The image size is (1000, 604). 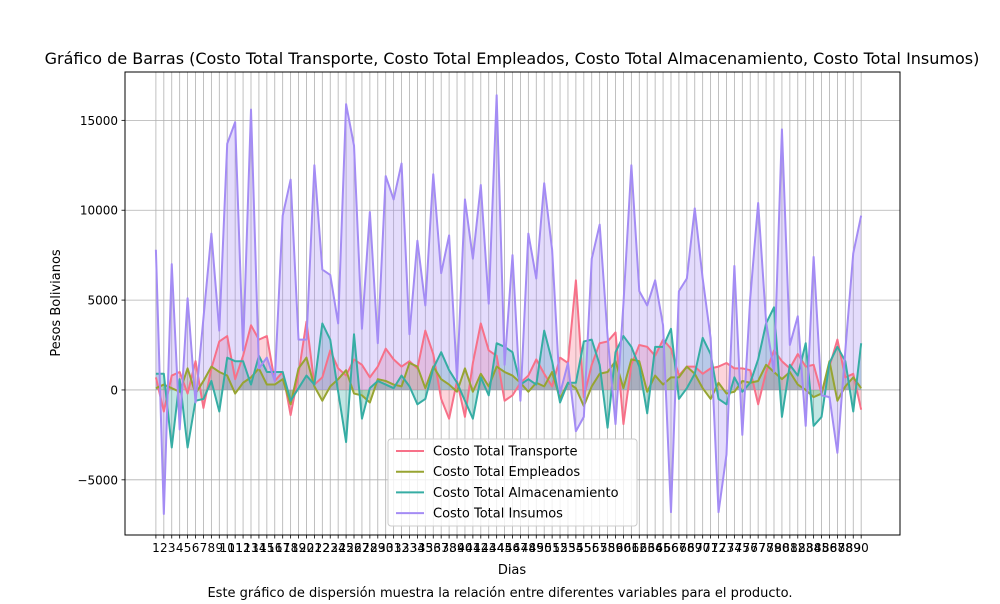 I want to click on legend-label: Costo Total Empleados, so click(x=506, y=472).